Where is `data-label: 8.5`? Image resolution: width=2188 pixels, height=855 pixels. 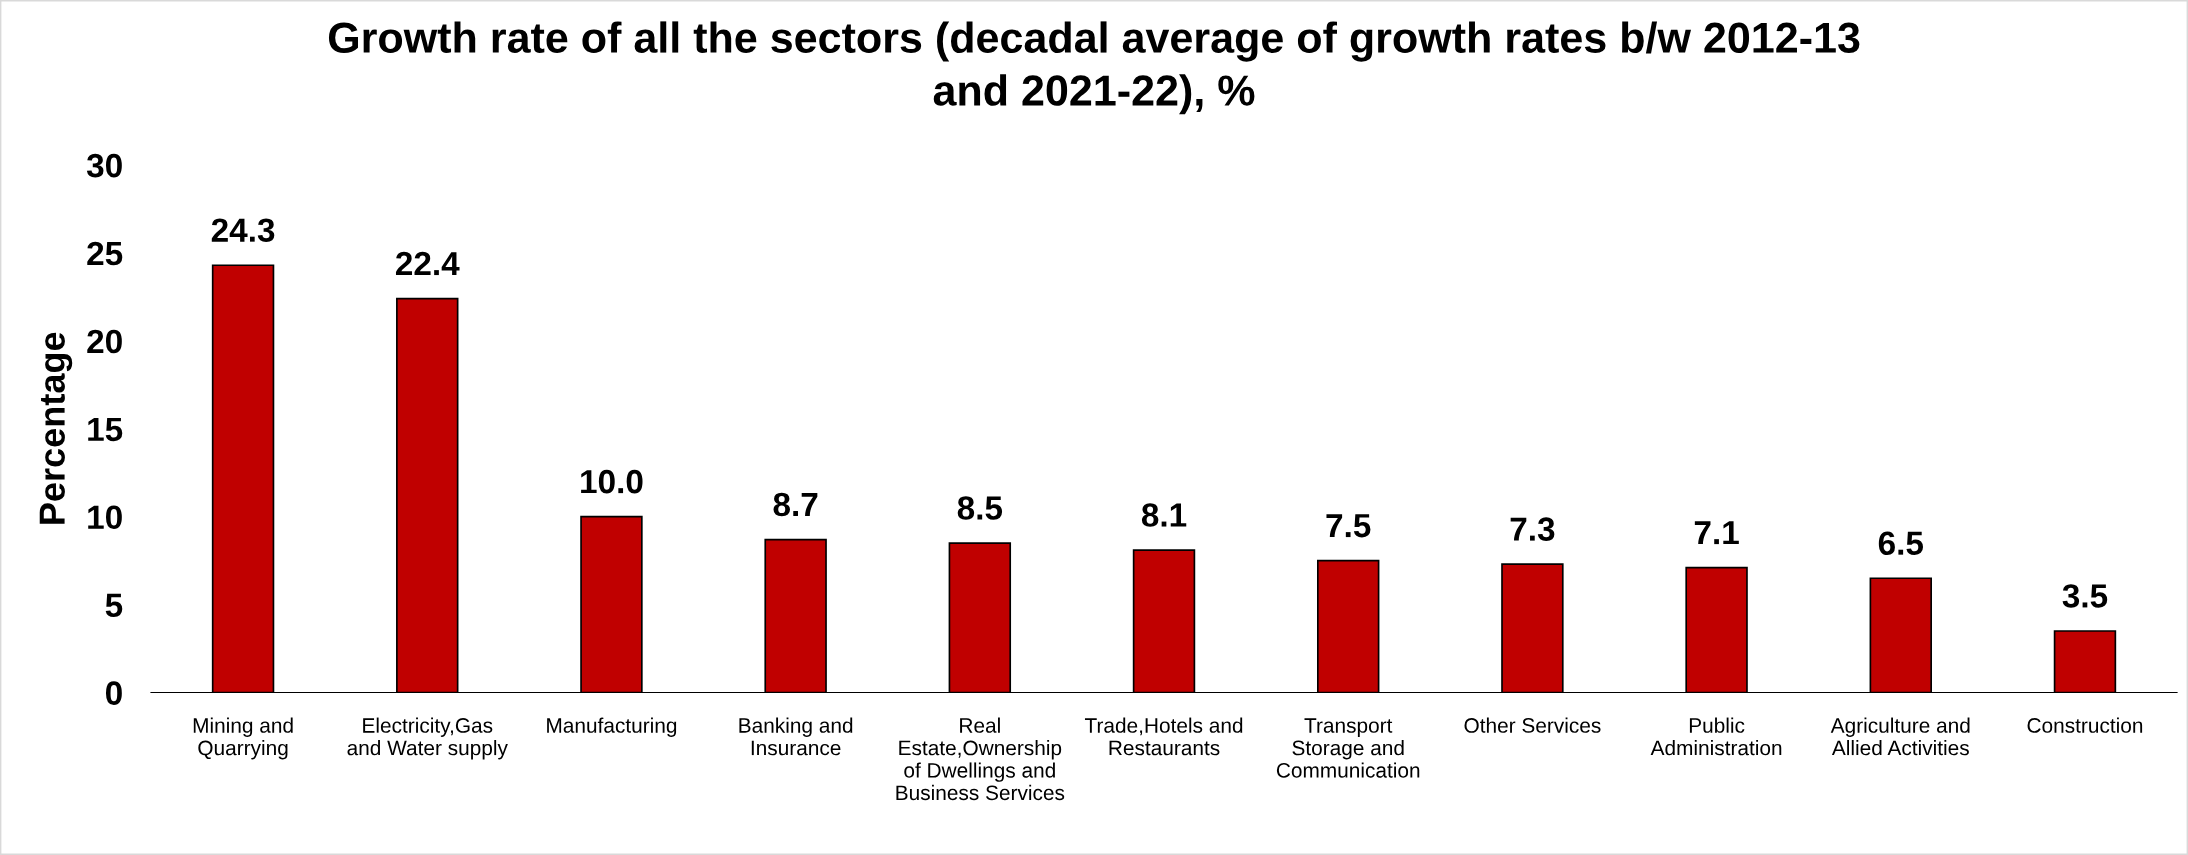 data-label: 8.5 is located at coordinates (980, 508).